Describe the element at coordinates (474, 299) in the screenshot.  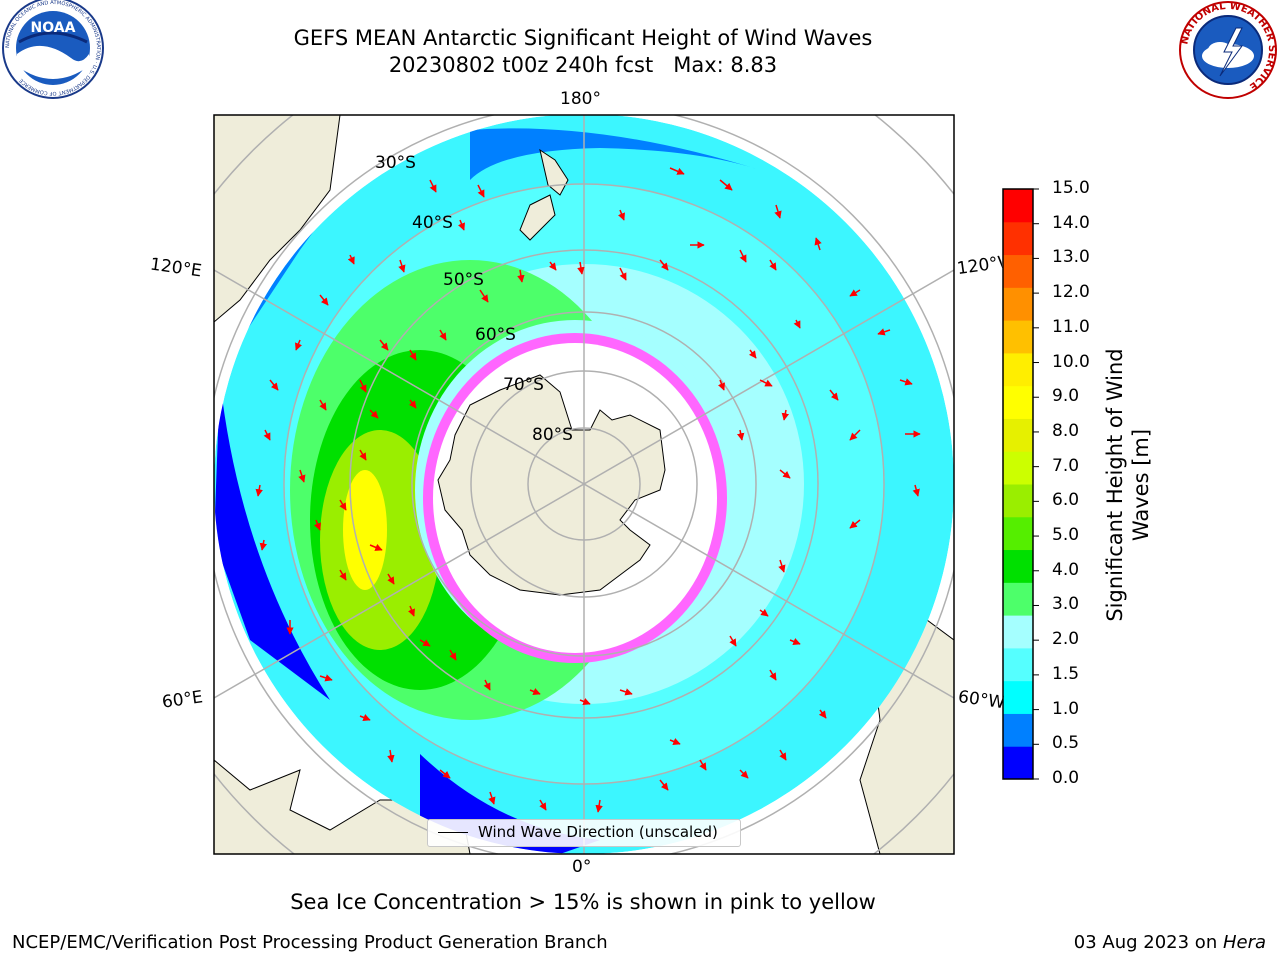
I see `latitude-labels: 30°S 40°S 50°S 60°S 70°S 80°S` at that location.